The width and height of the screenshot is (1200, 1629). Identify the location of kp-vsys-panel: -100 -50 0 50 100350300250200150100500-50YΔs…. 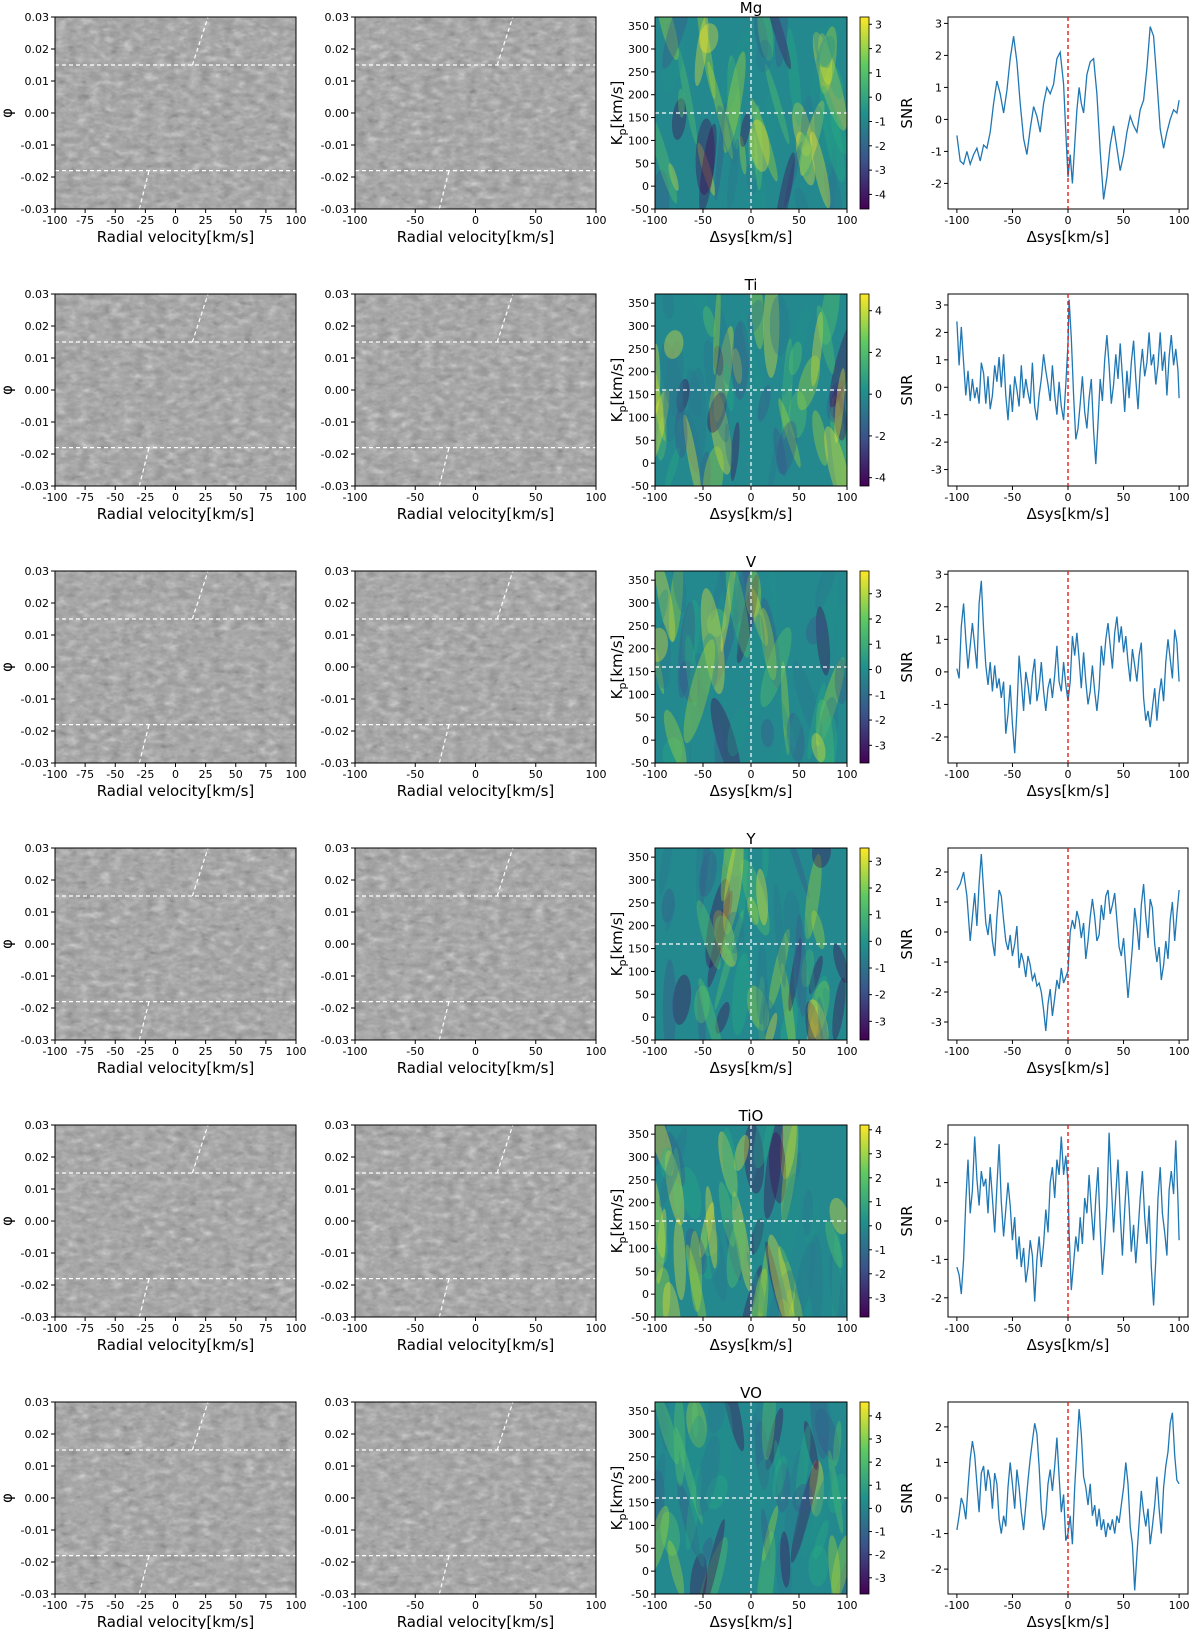
(747, 953).